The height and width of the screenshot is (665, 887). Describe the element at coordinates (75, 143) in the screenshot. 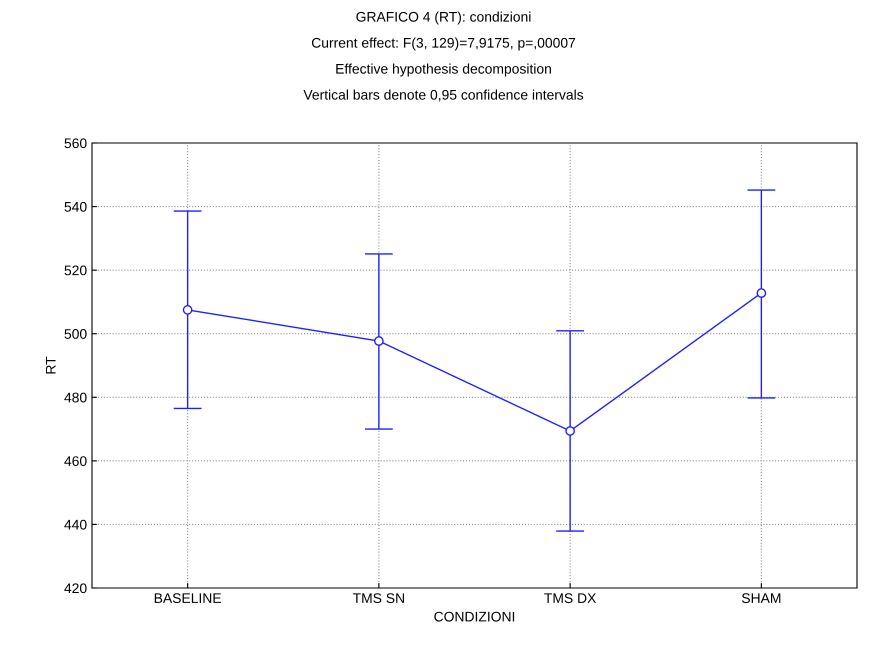

I see `y-tick-label: 560` at that location.